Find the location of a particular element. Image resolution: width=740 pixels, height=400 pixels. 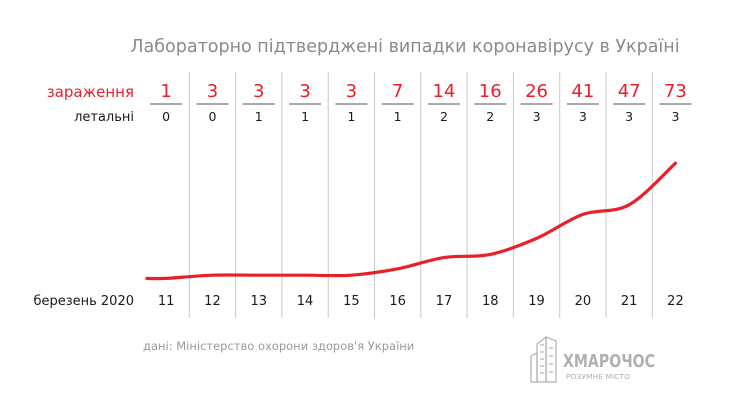

infections-value-label: 14 is located at coordinates (443, 91).